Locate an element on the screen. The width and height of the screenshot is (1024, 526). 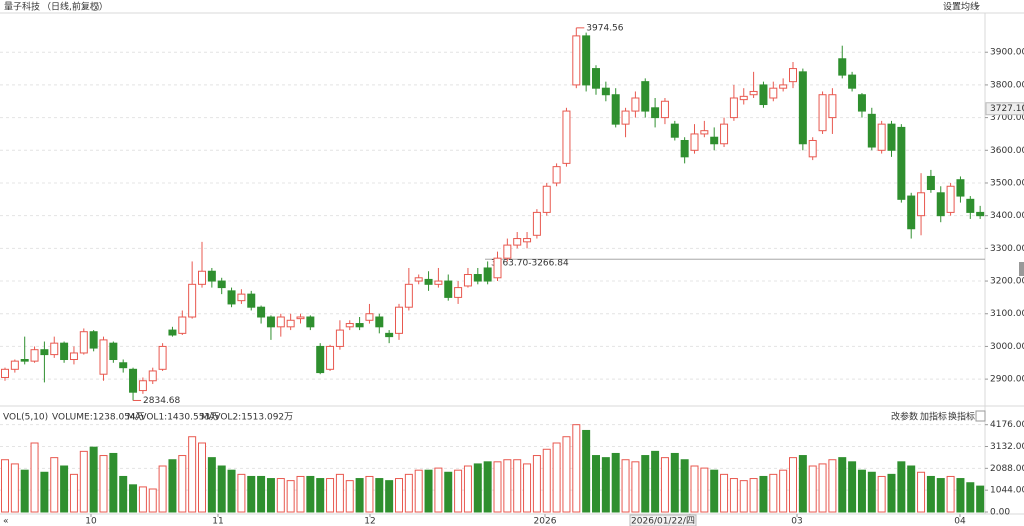
scroll-left: « is located at coordinates (6, 521).